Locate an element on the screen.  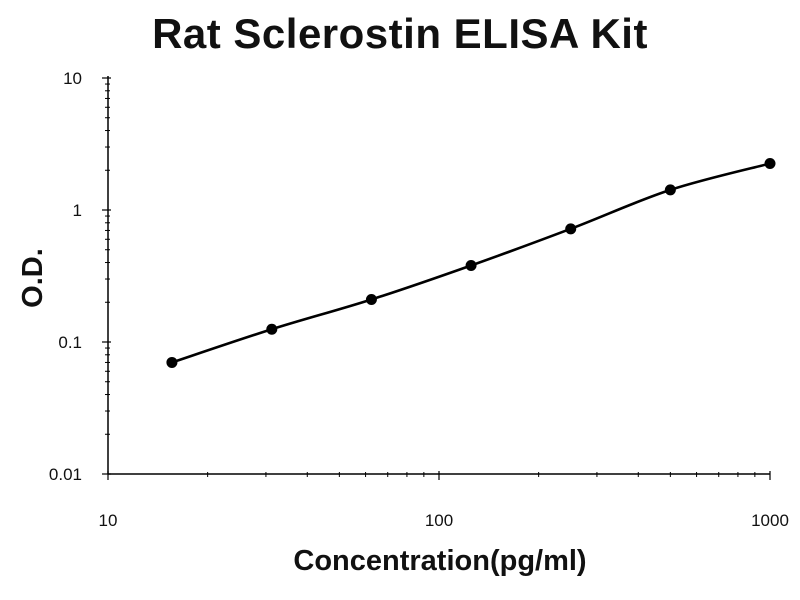
y-tick-label: 10 is located at coordinates (72, 78).